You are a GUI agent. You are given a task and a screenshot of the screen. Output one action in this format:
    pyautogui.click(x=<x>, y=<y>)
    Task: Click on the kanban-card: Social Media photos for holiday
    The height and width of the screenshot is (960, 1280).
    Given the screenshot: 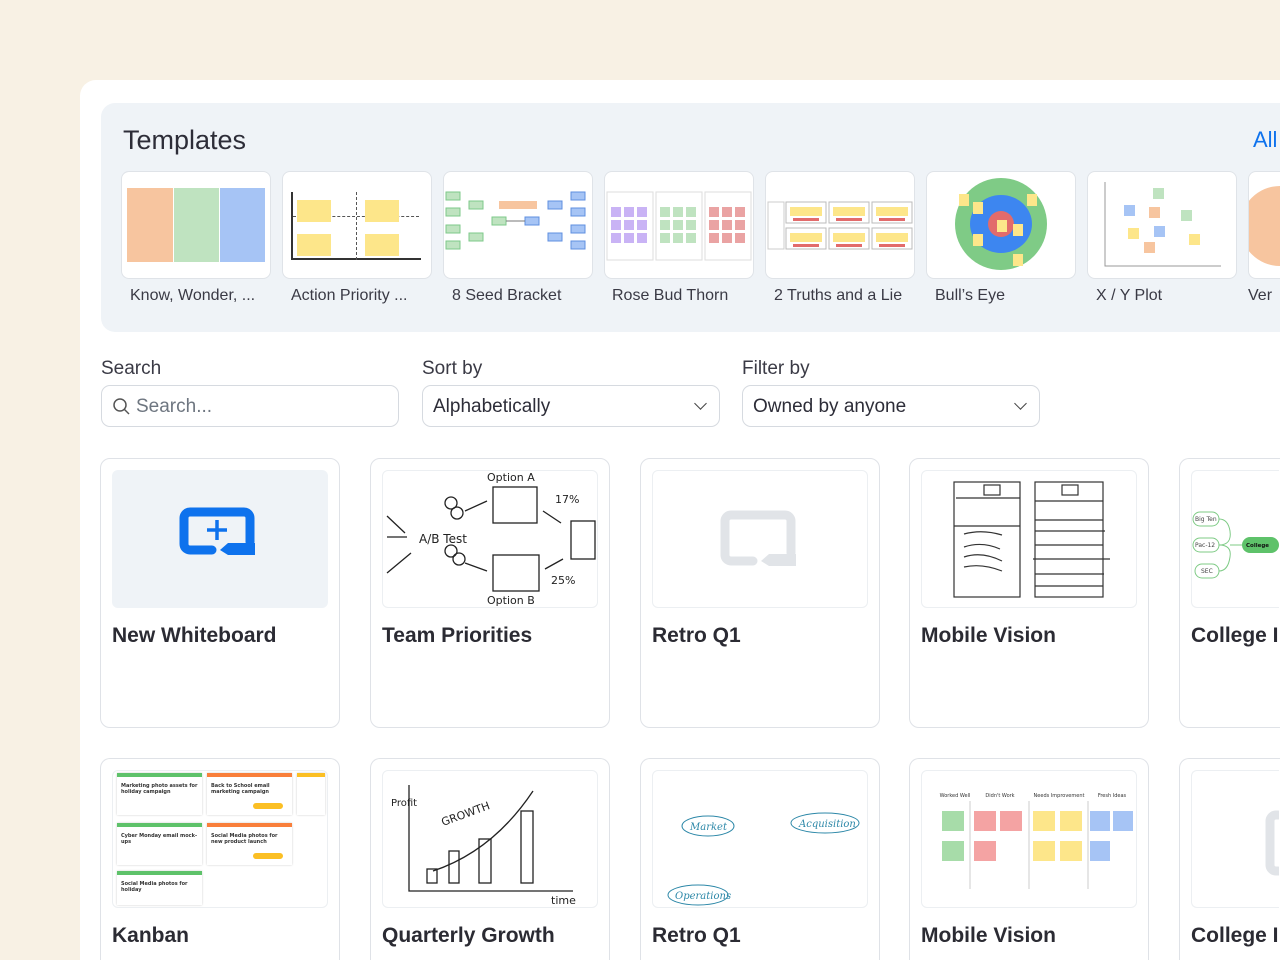 What is the action you would take?
    pyautogui.click(x=159, y=888)
    